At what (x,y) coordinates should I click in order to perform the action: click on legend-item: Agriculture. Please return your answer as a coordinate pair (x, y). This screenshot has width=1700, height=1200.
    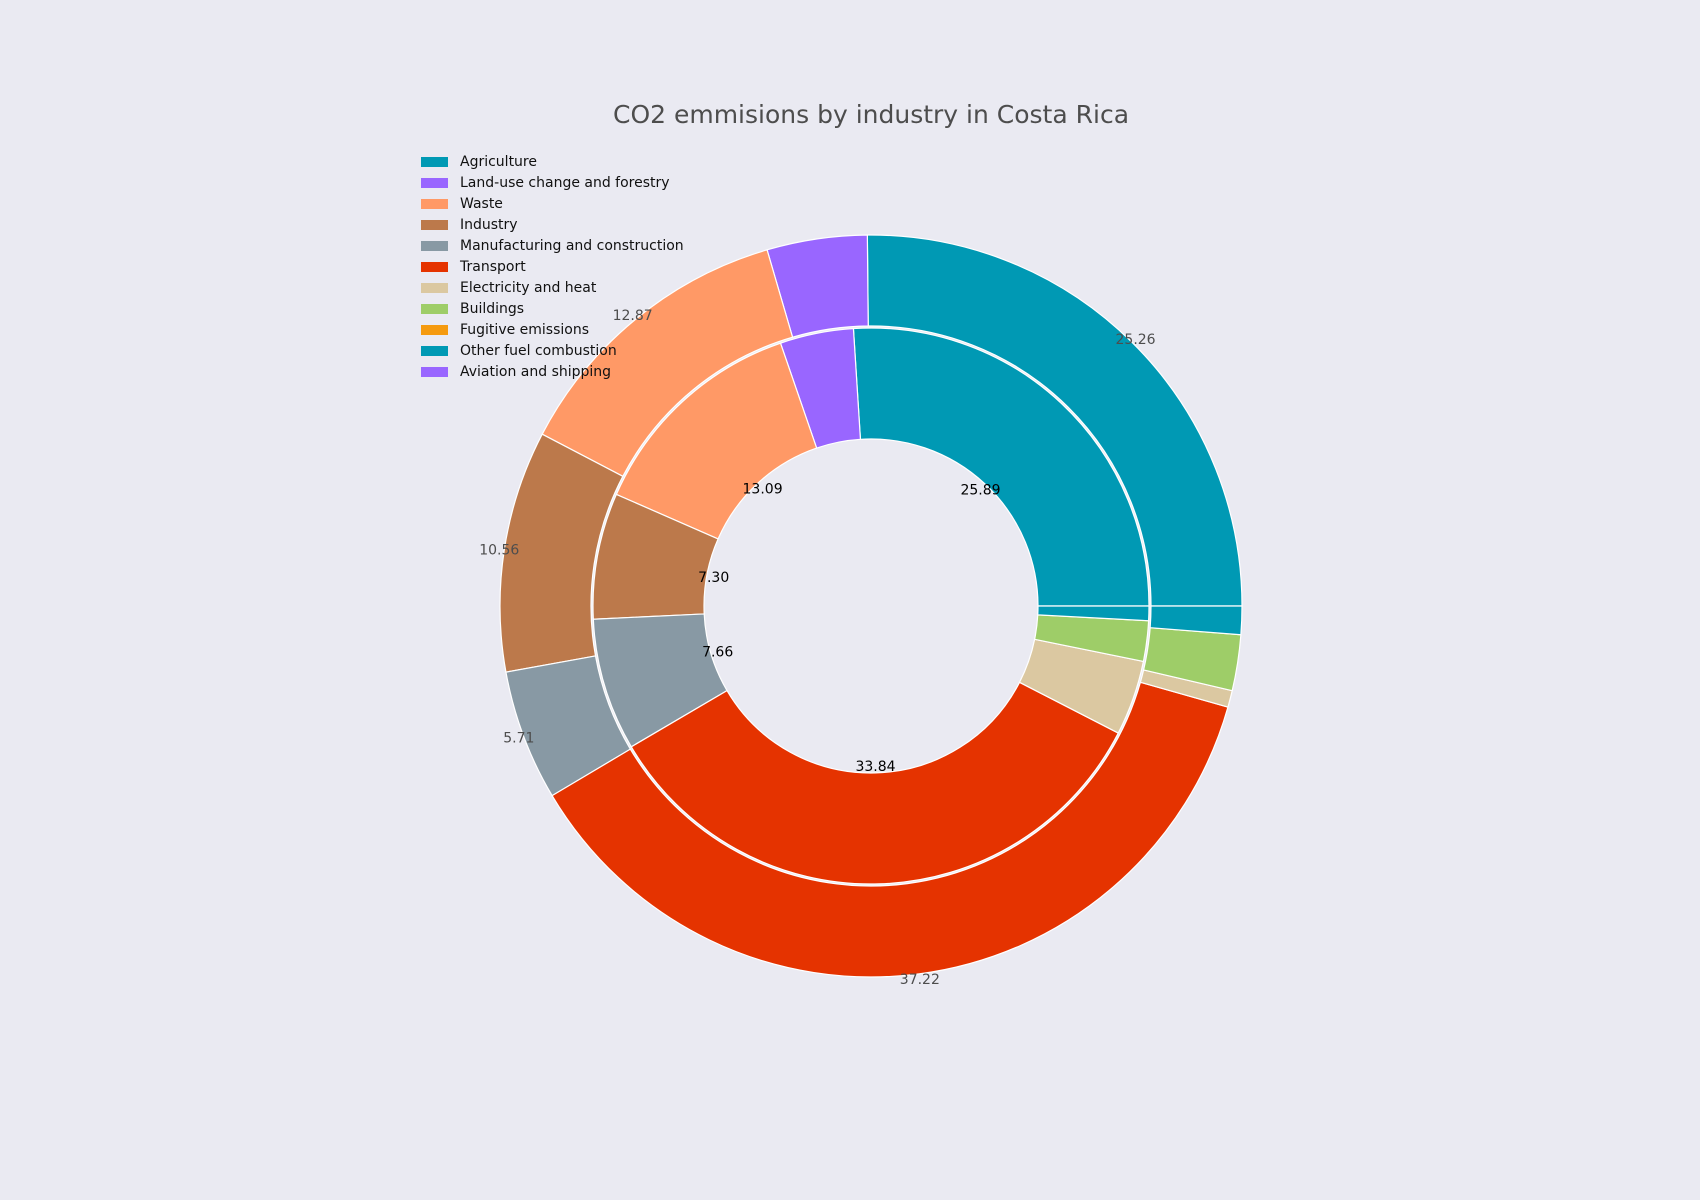
    Looking at the image, I should click on (552, 161).